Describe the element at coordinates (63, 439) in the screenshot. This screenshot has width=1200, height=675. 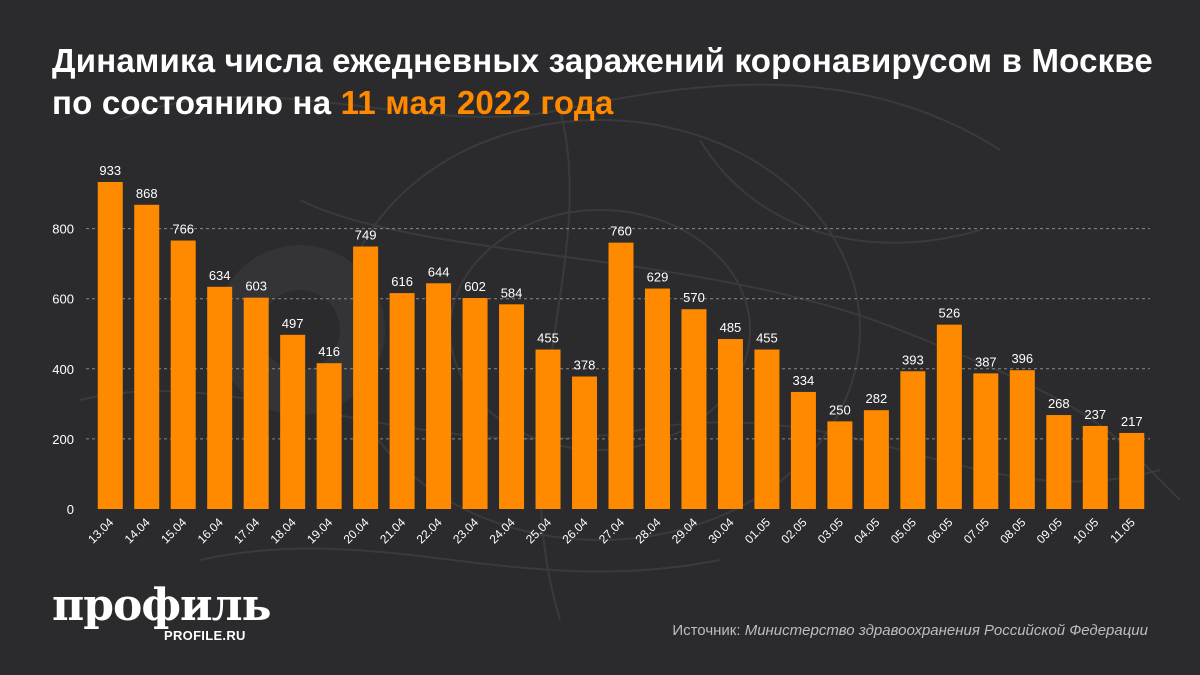
I see `y-tick-label: 200` at that location.